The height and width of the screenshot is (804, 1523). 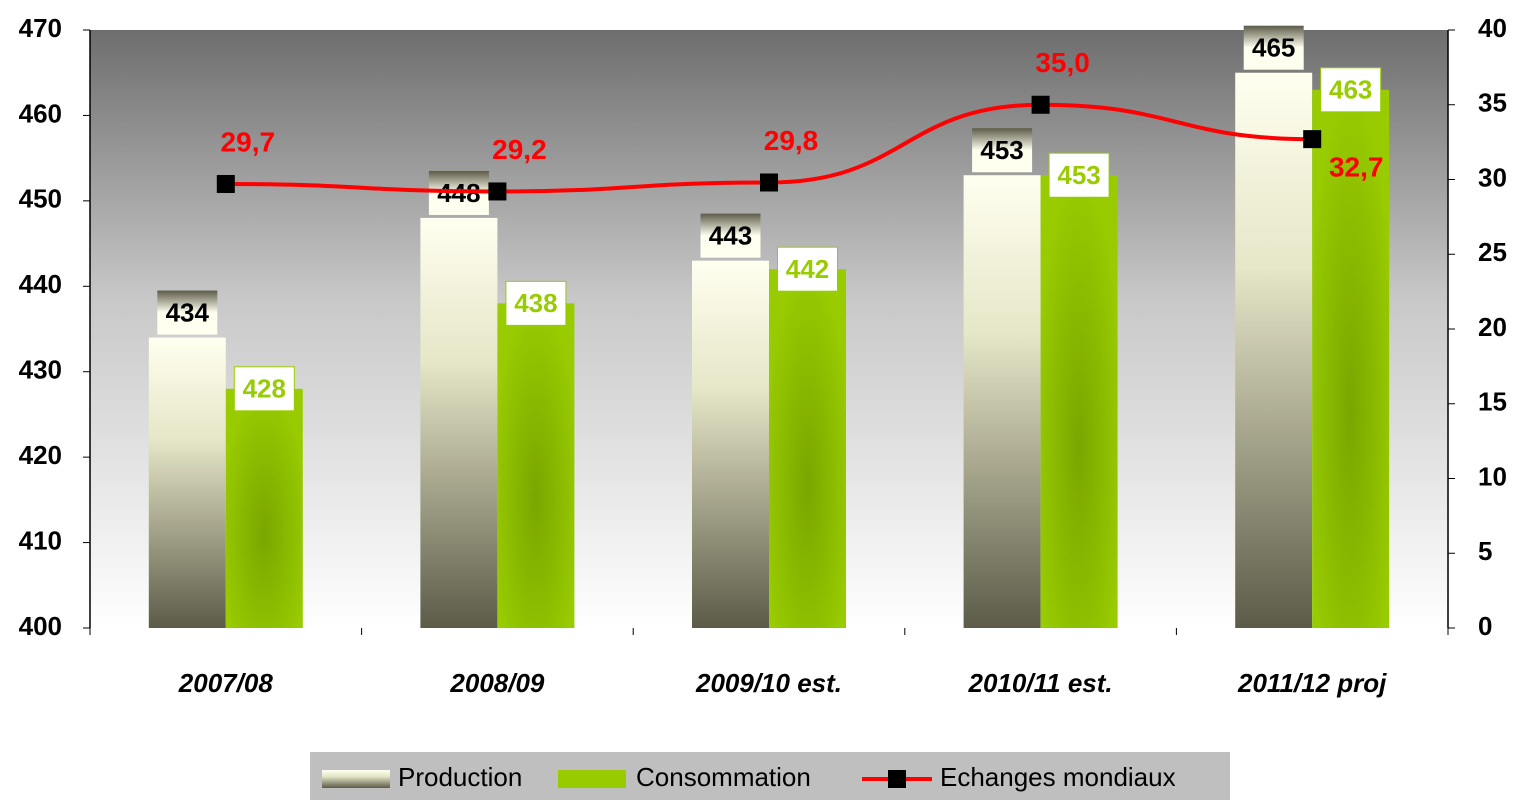 What do you see at coordinates (1492, 28) in the screenshot?
I see `y2-tick-label: 40` at bounding box center [1492, 28].